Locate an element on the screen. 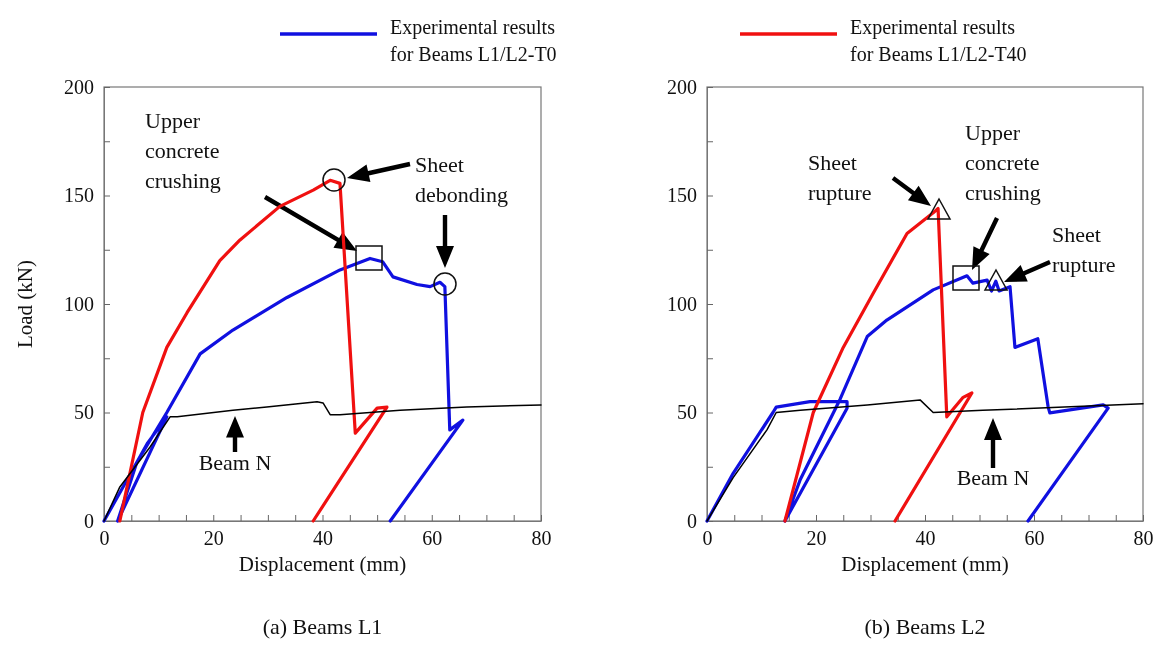  legend-label: Experimental results for Beams L1/L2-T40 is located at coordinates (938, 40).